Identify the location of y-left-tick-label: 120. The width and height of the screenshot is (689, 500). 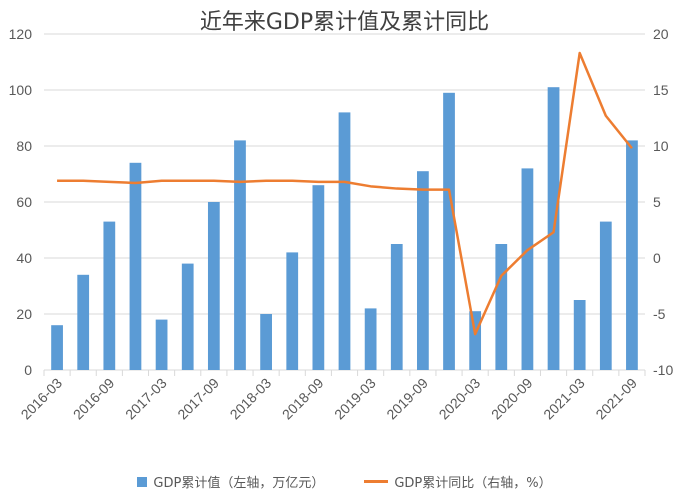
(21, 34).